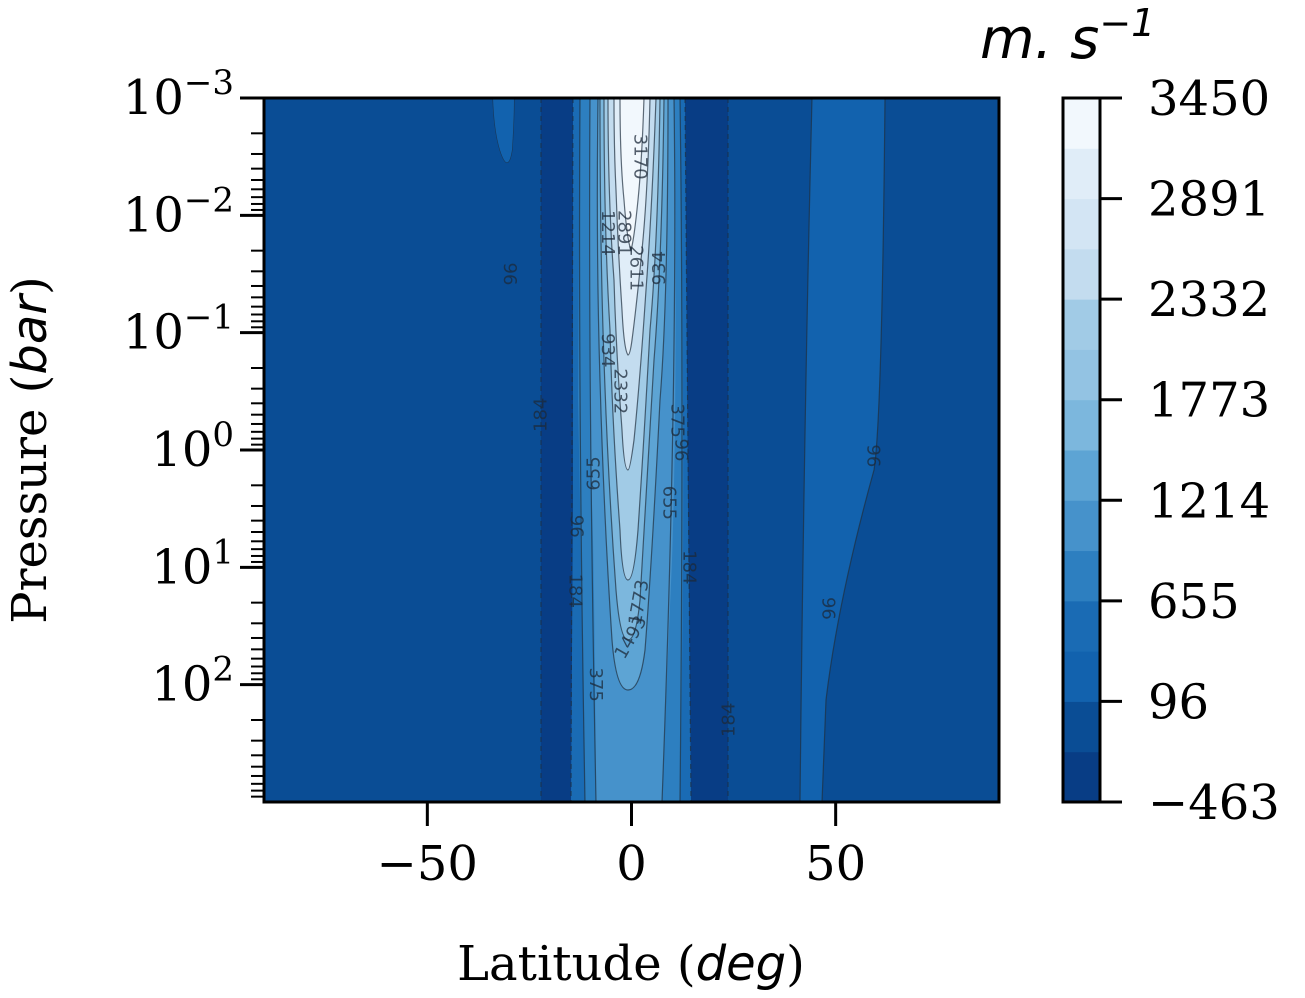 The image size is (1305, 998). I want to click on colorbar-tick-label: 1214, so click(1209, 501).